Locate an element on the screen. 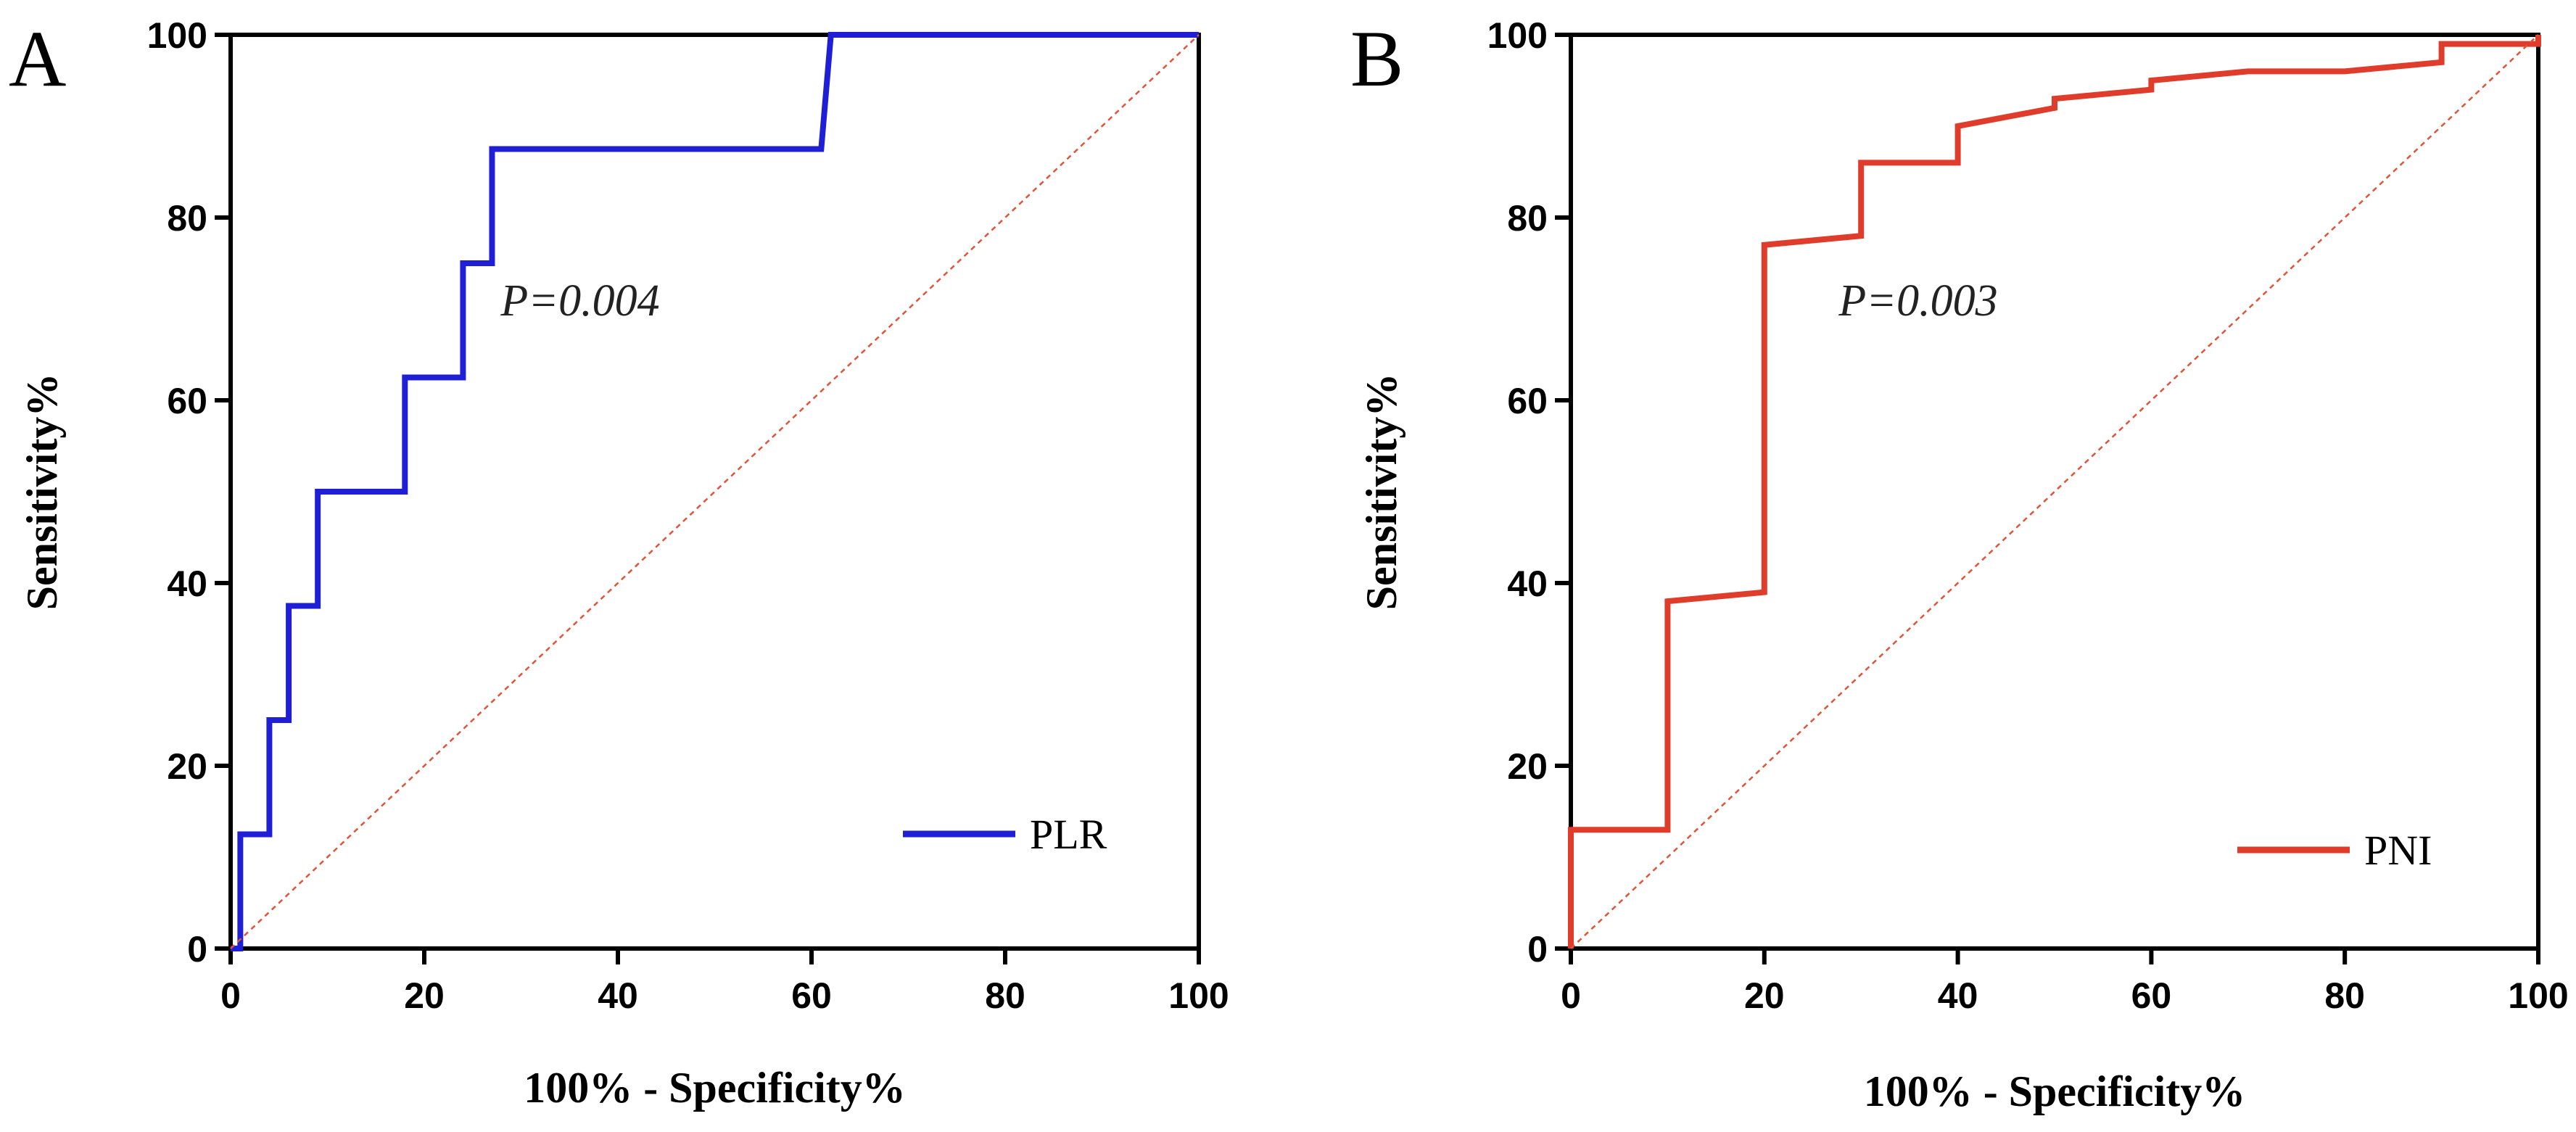 The image size is (2576, 1132). panel-letter: A is located at coordinates (37, 59).